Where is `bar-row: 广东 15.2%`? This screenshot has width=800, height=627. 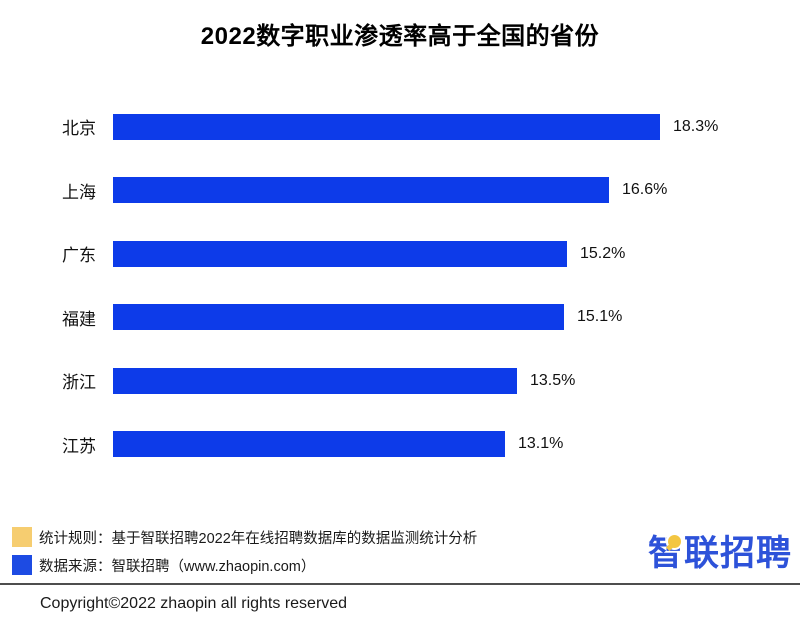
bar-row: 广东 15.2% is located at coordinates (400, 254).